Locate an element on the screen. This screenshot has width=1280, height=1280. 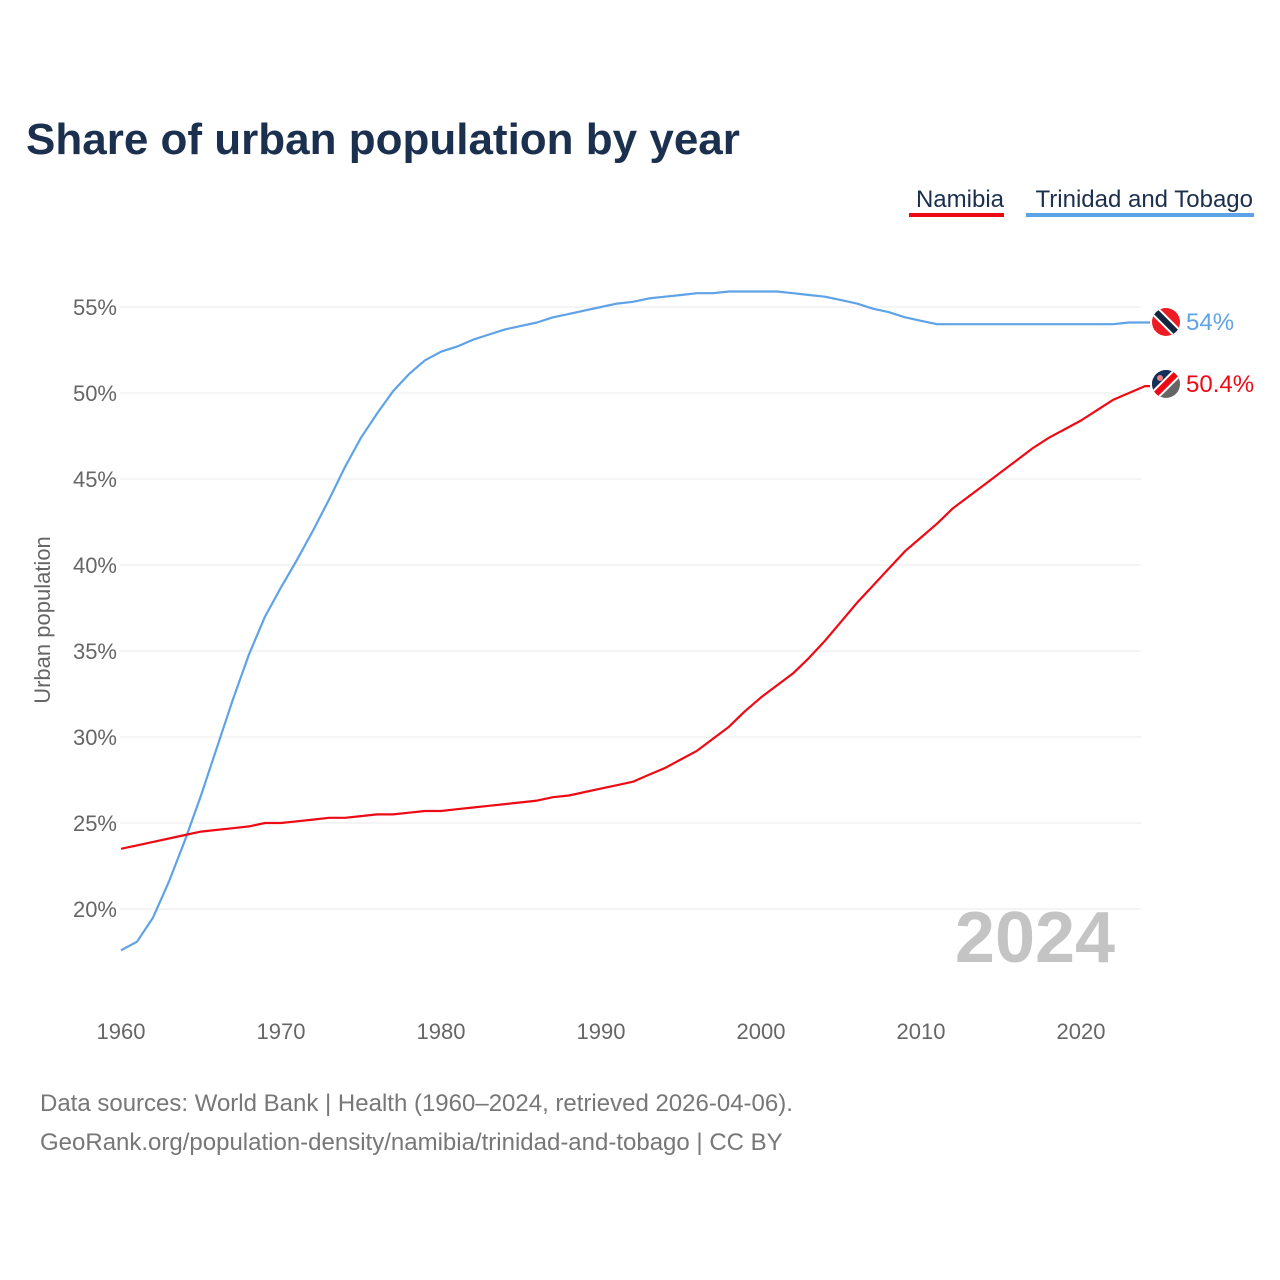
legend-label-trinidad-and-tobago: Trinidad and Tobago is located at coordinates (1145, 199).